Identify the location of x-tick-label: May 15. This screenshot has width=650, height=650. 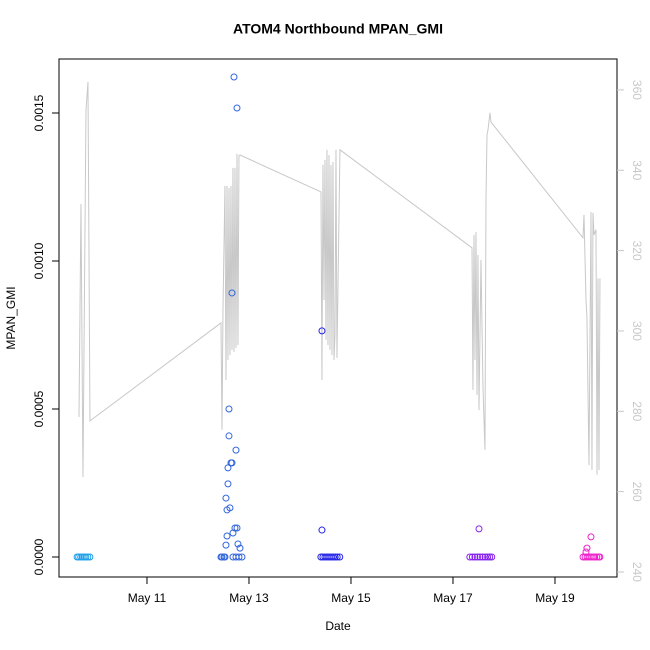
(351, 598).